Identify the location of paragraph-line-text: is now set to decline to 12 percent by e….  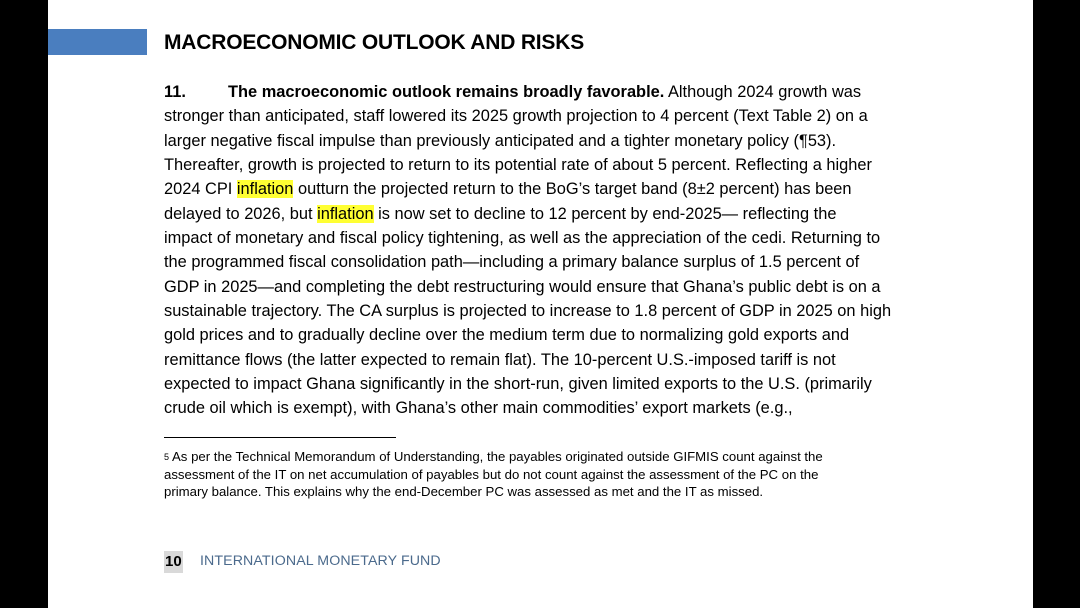
(605, 213).